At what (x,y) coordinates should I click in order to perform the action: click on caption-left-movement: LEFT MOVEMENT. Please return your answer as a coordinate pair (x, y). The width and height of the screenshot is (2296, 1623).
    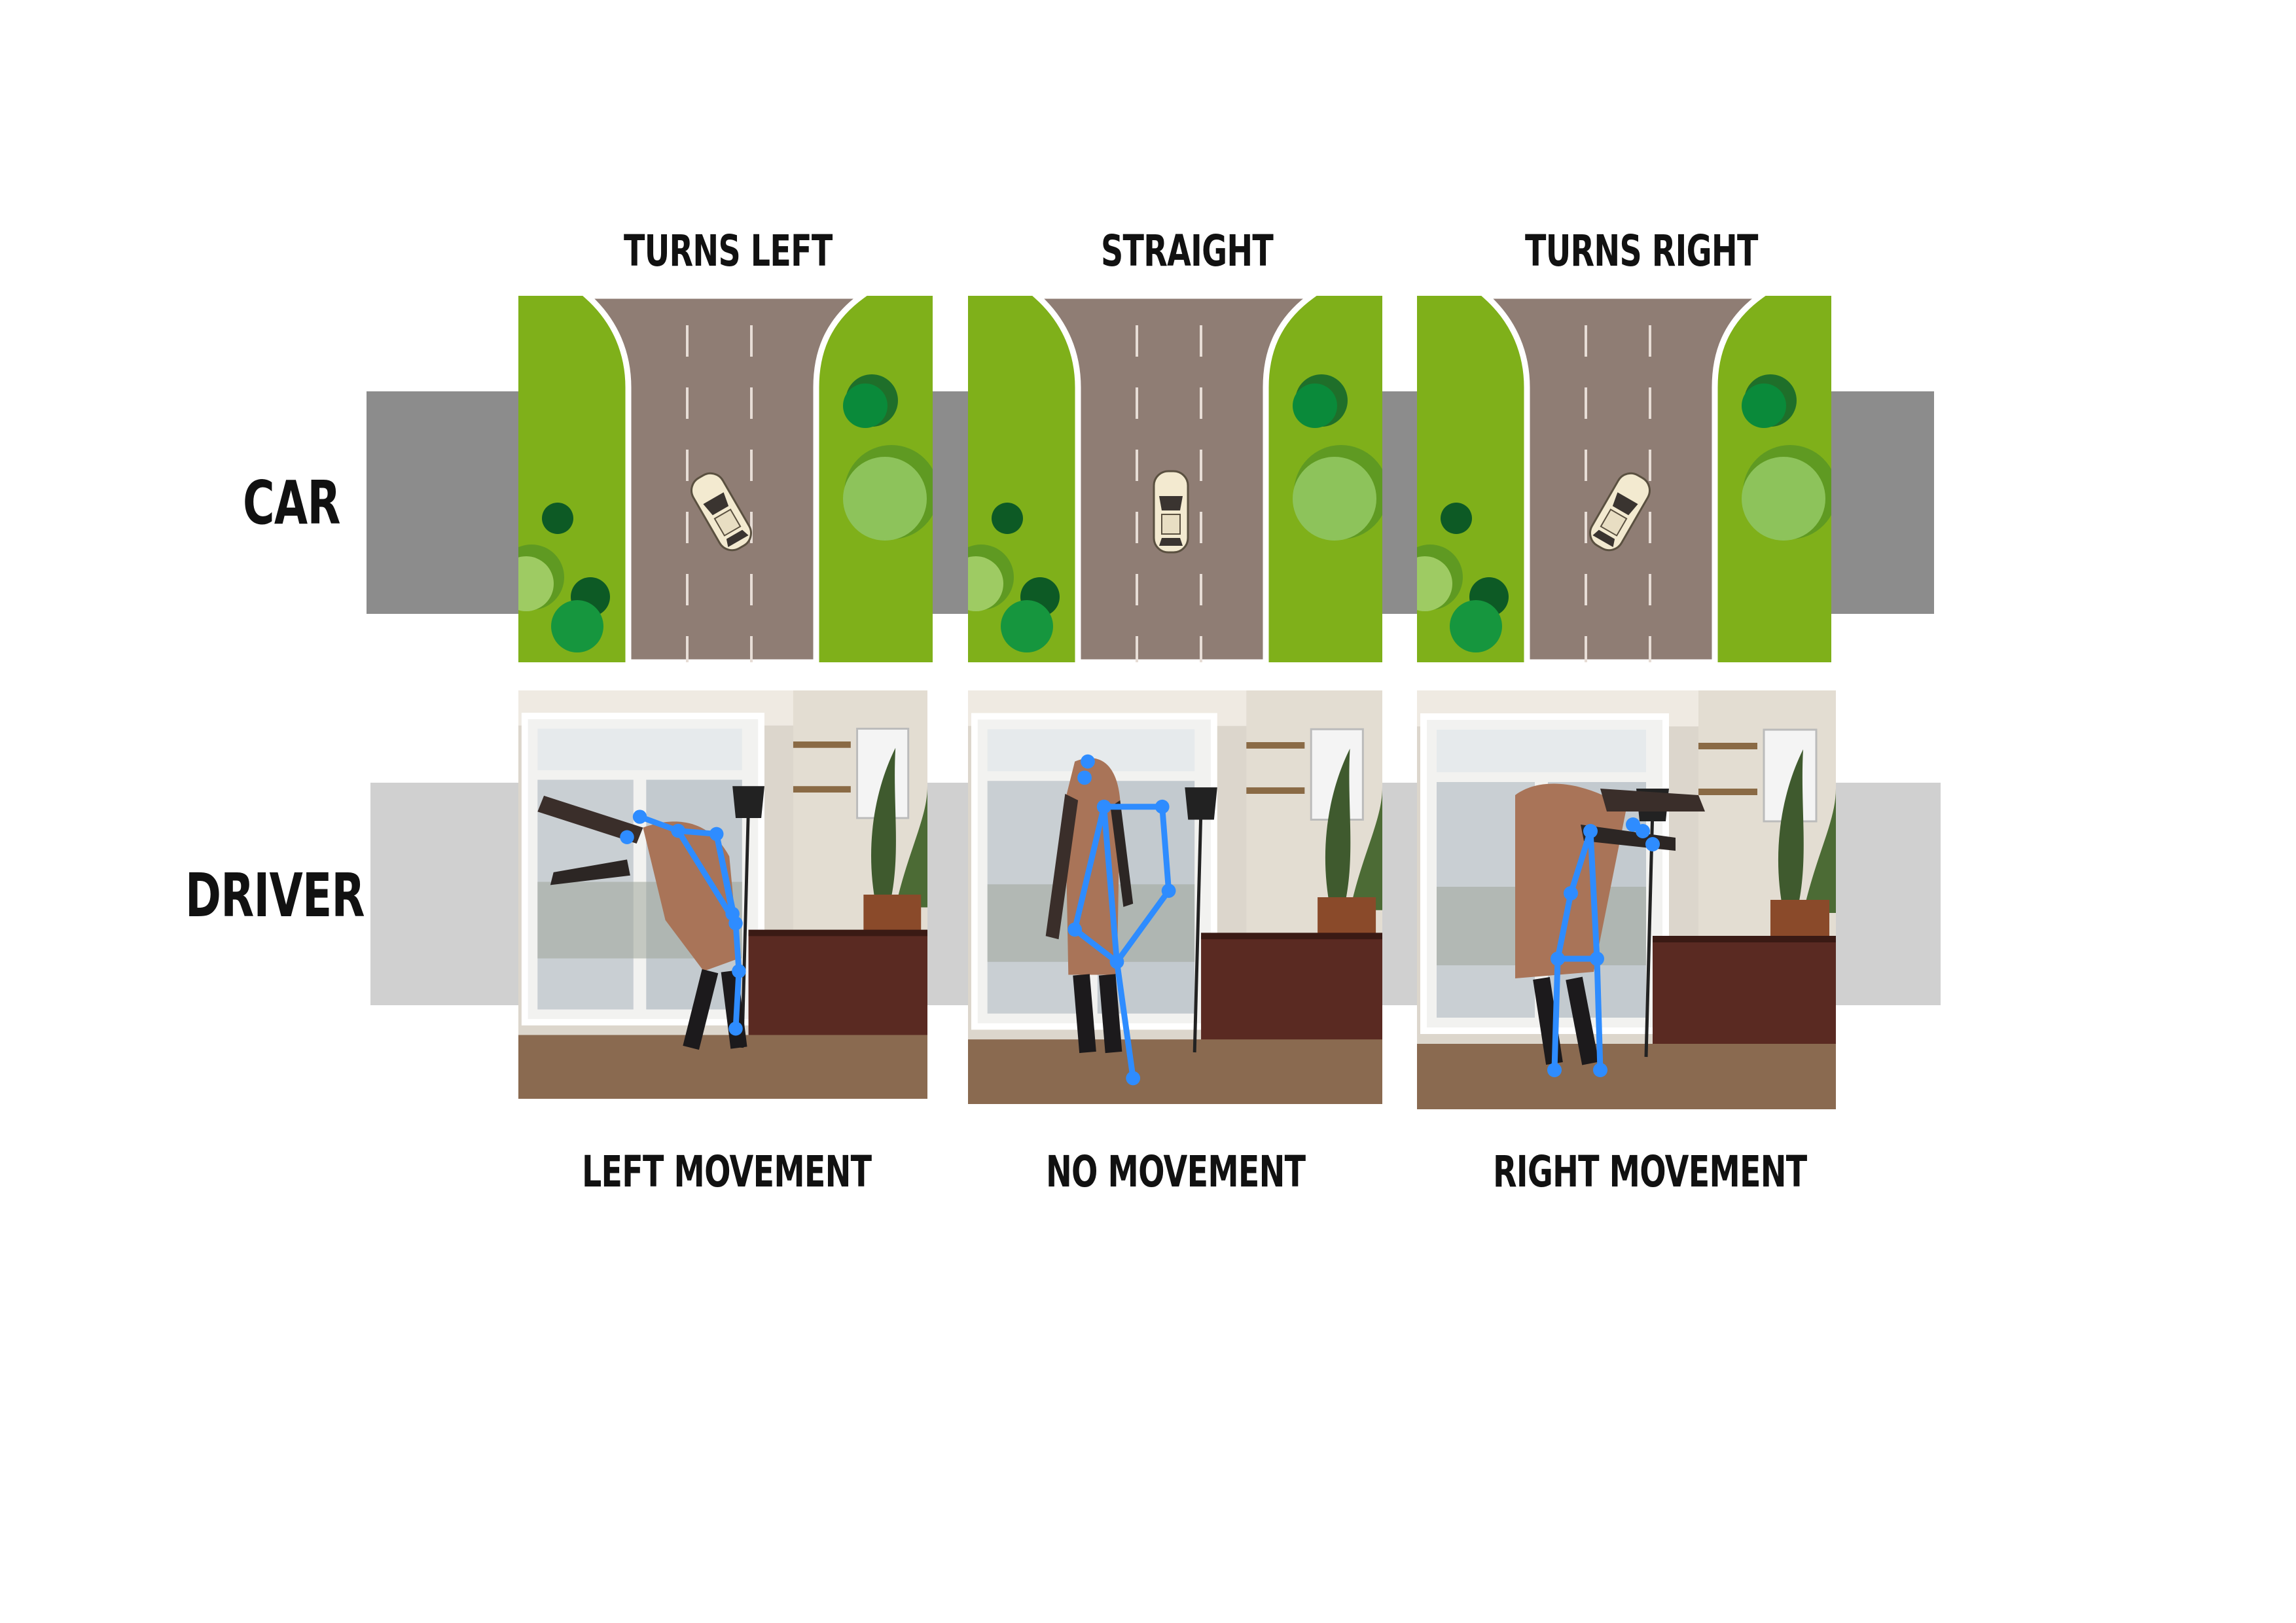
    Looking at the image, I should click on (727, 1172).